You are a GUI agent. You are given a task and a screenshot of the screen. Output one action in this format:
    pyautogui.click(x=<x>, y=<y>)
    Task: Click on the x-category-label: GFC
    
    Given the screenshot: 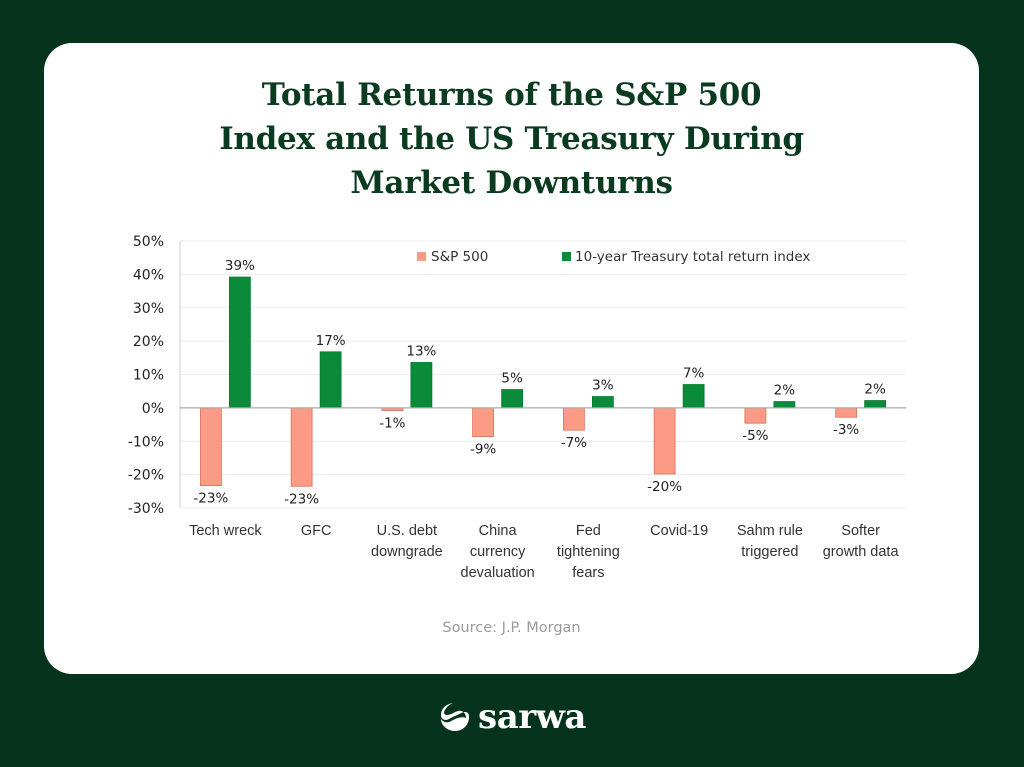 What is the action you would take?
    pyautogui.click(x=316, y=531)
    